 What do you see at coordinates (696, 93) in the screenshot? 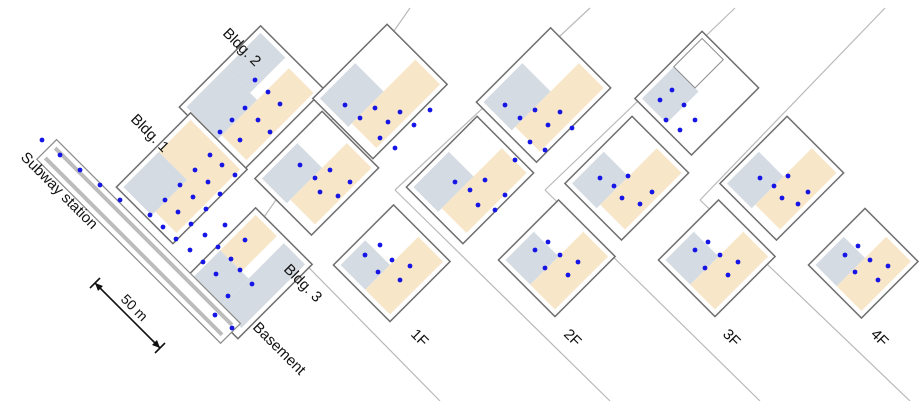
I see `3f-top-plan` at bounding box center [696, 93].